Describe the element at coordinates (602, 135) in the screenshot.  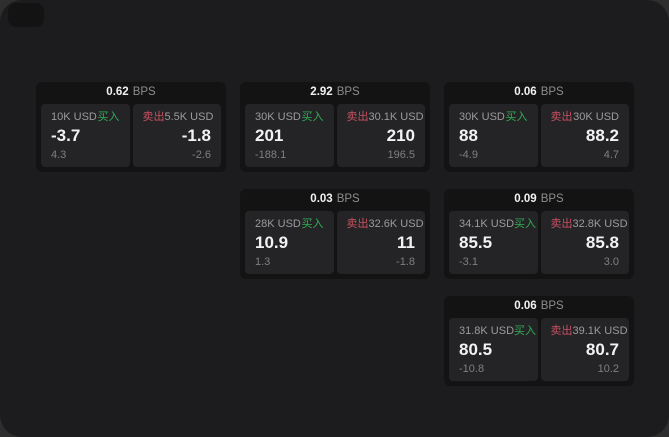
I see `sell-price: 88.2` at that location.